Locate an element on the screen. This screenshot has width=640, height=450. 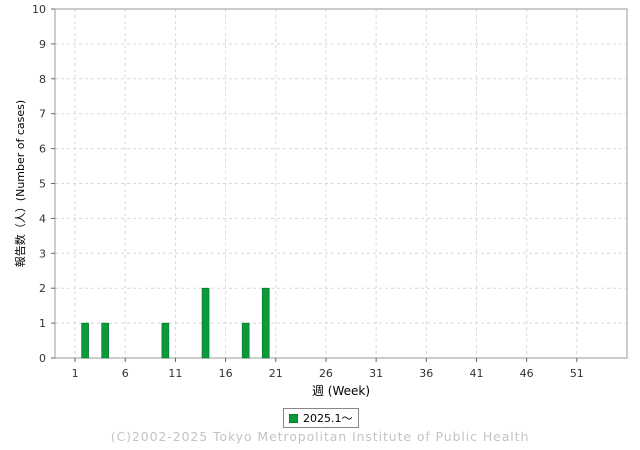
y-tick-label: 1 is located at coordinates (42, 323).